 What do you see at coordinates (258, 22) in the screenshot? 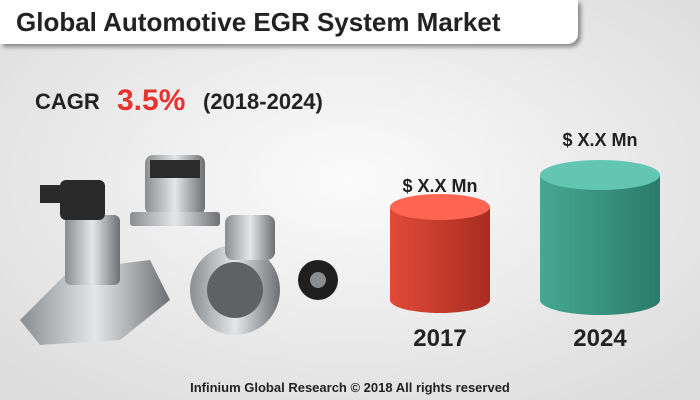
I see `title: Global Automotive EGR System Market` at bounding box center [258, 22].